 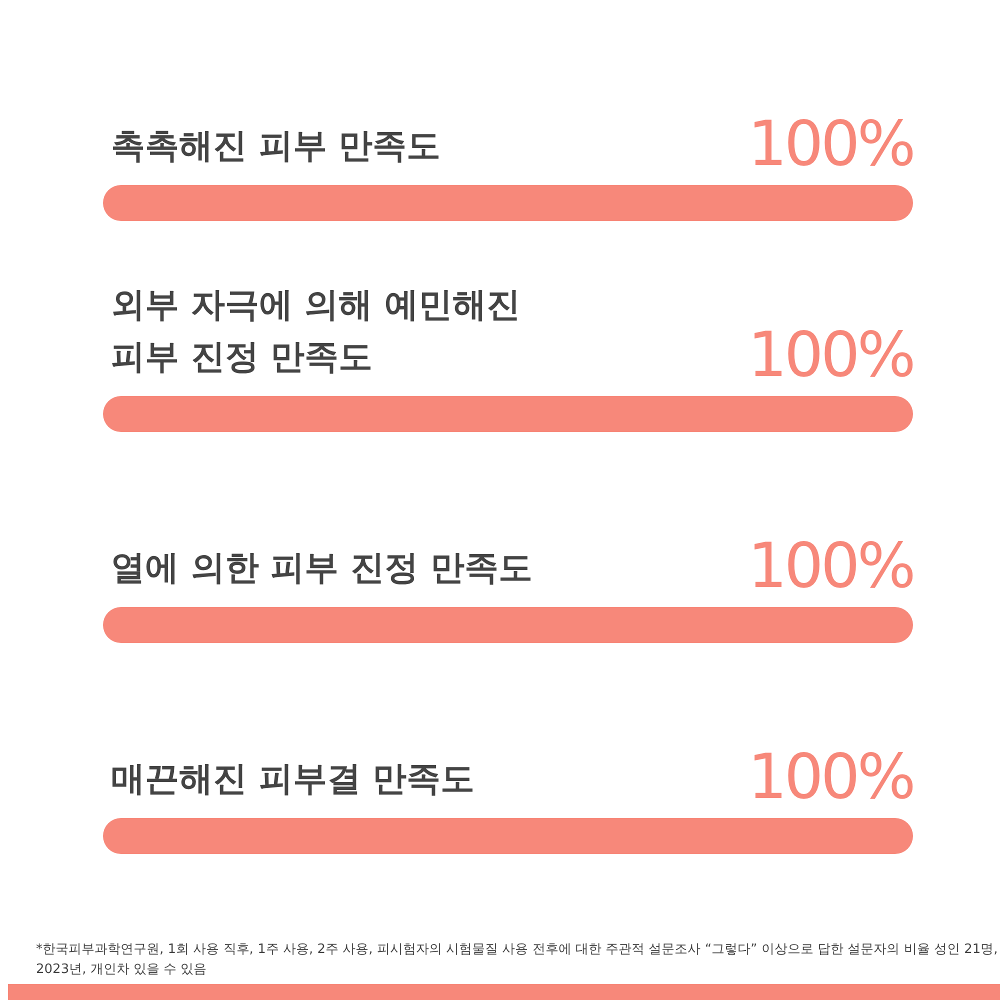 I want to click on text: *한국피부과학연구원, 1회 사용 직후, 1주 사용, 2주 사용, 피시험자의 시험물질 사용 전후에 대한 주관적 설문조사 “그렇다” 이상으로 답한 설문자의 비율 성인 21명, 2023년, 개인차 있을 수 있음, so click(x=517, y=959).